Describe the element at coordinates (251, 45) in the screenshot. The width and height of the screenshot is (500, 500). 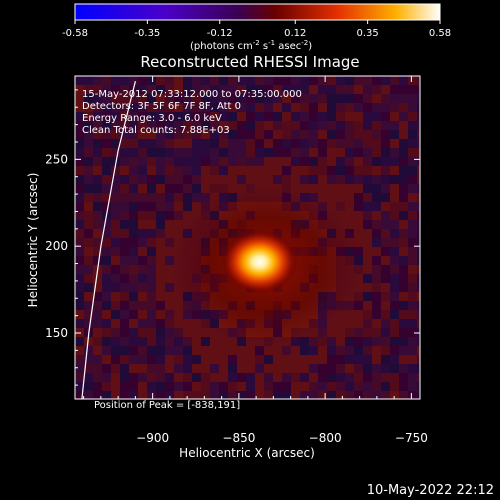
I see `colorbar-unit-label: (photons cm-2 s-1 asec-2)` at that location.